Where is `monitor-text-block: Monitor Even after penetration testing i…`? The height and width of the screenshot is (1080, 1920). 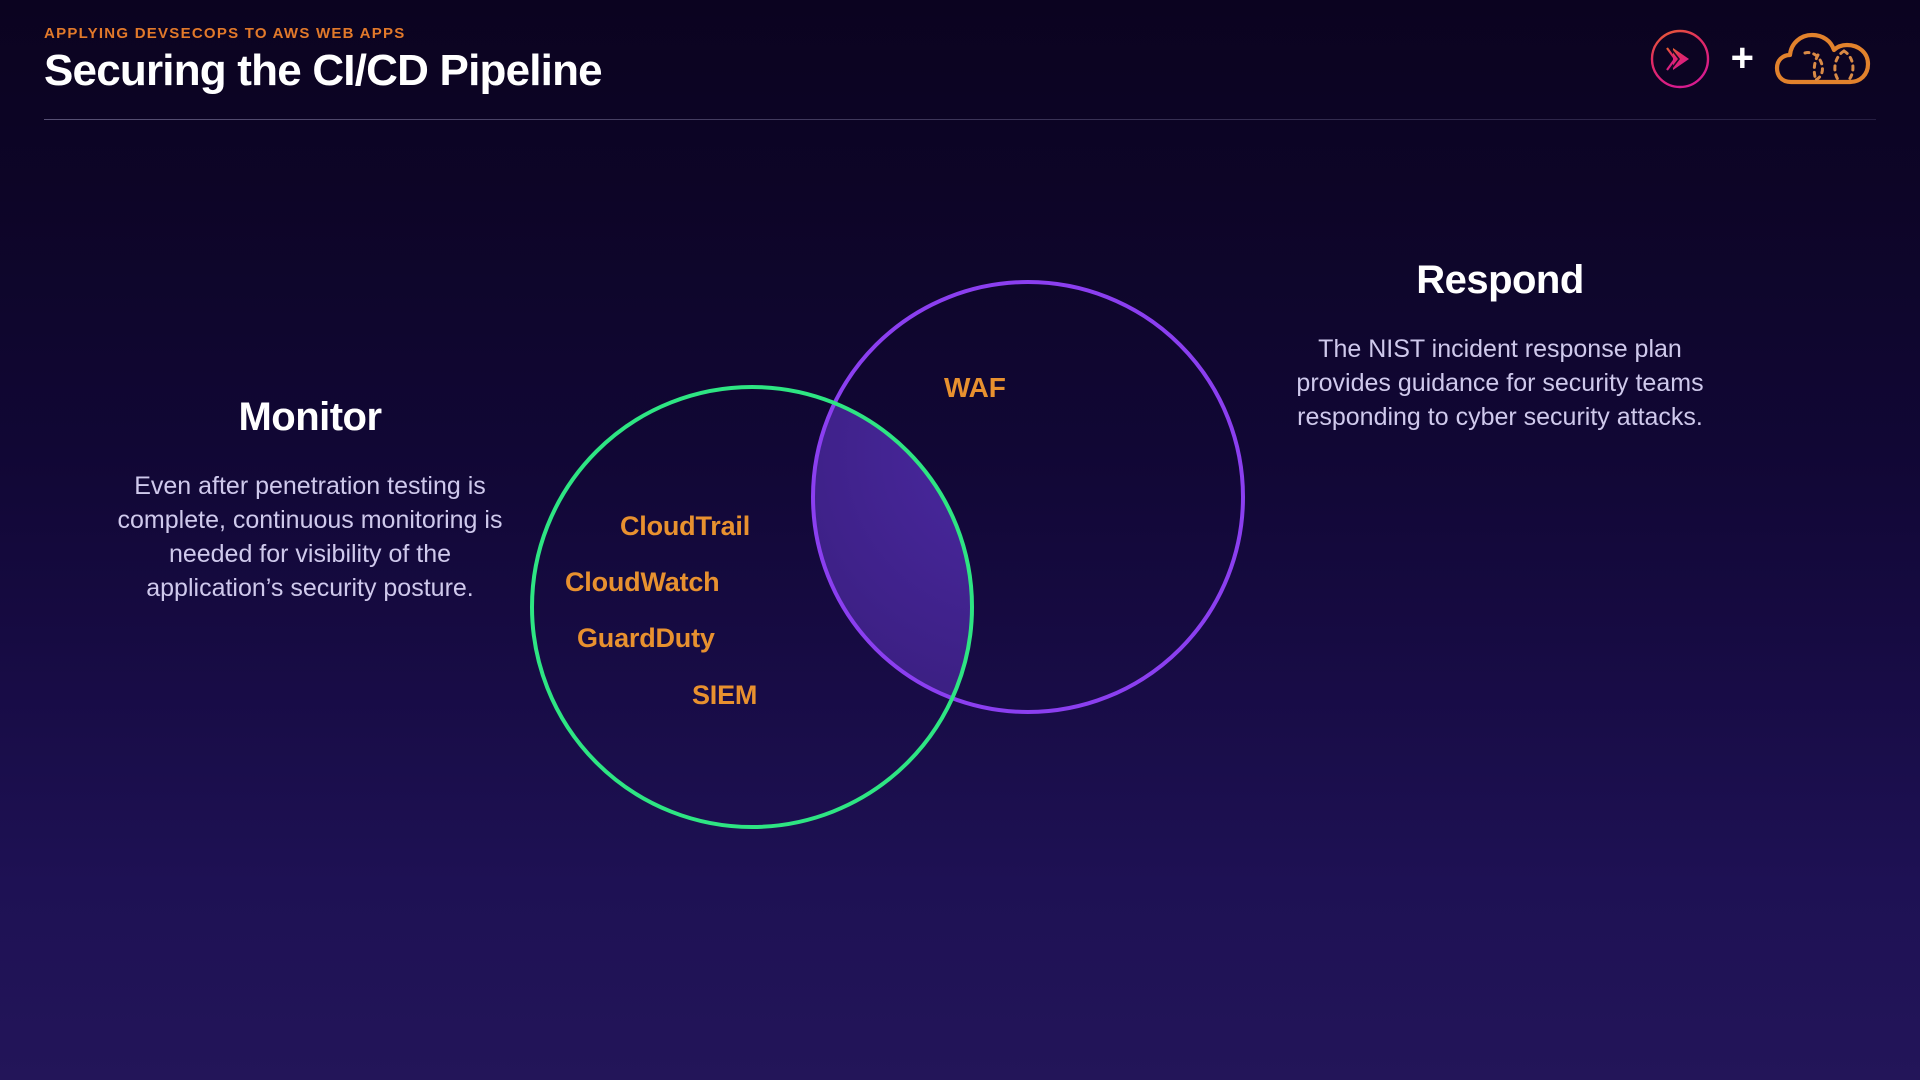
monitor-text-block: Monitor Even after penetration testing i… is located at coordinates (310, 500).